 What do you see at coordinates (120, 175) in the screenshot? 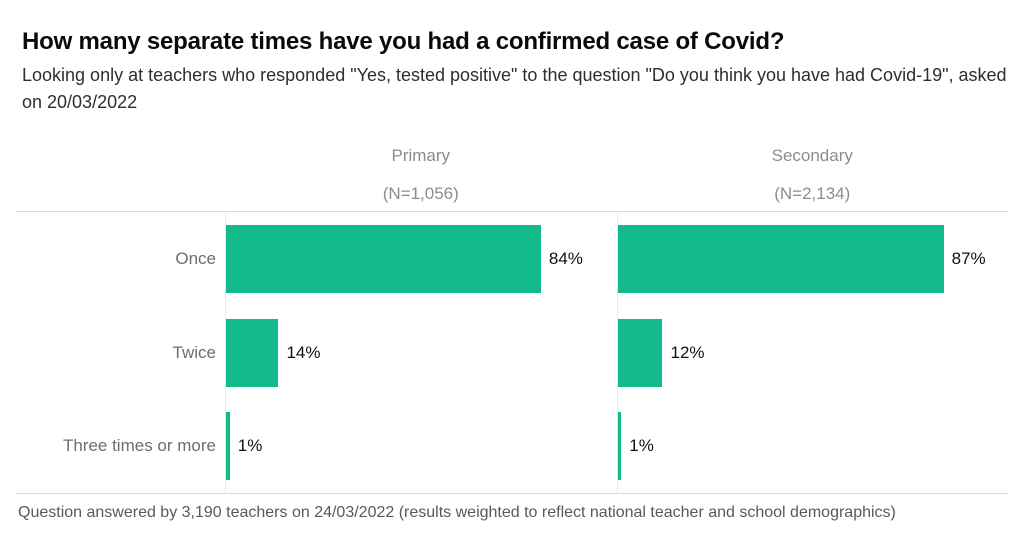
I see `label-column-spacer` at bounding box center [120, 175].